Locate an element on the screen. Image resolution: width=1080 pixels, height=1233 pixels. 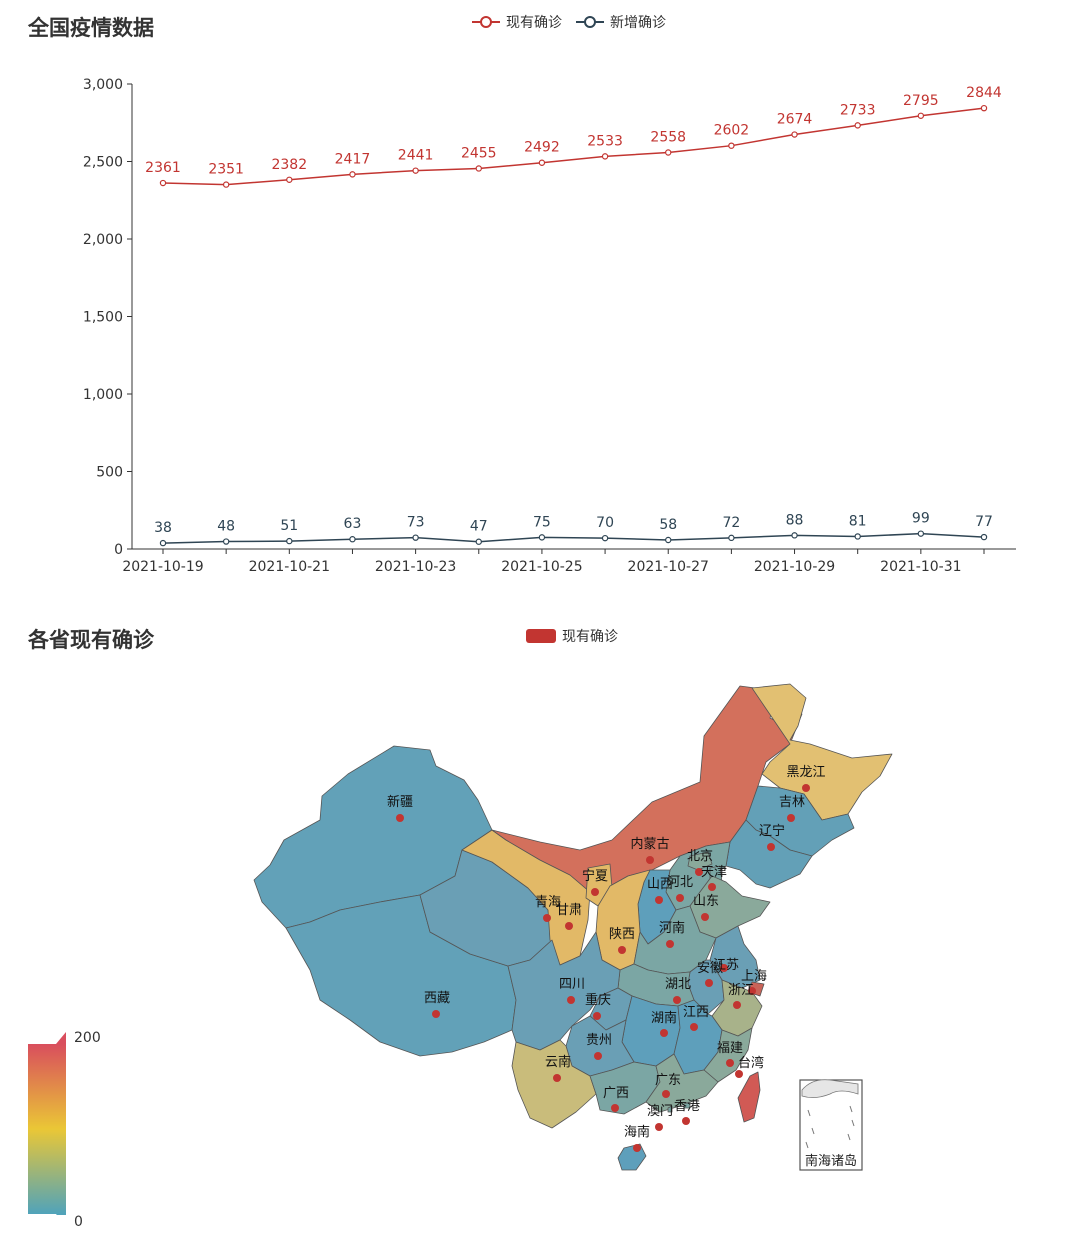
line-legend-marker-icon is located at coordinates (590, 22).